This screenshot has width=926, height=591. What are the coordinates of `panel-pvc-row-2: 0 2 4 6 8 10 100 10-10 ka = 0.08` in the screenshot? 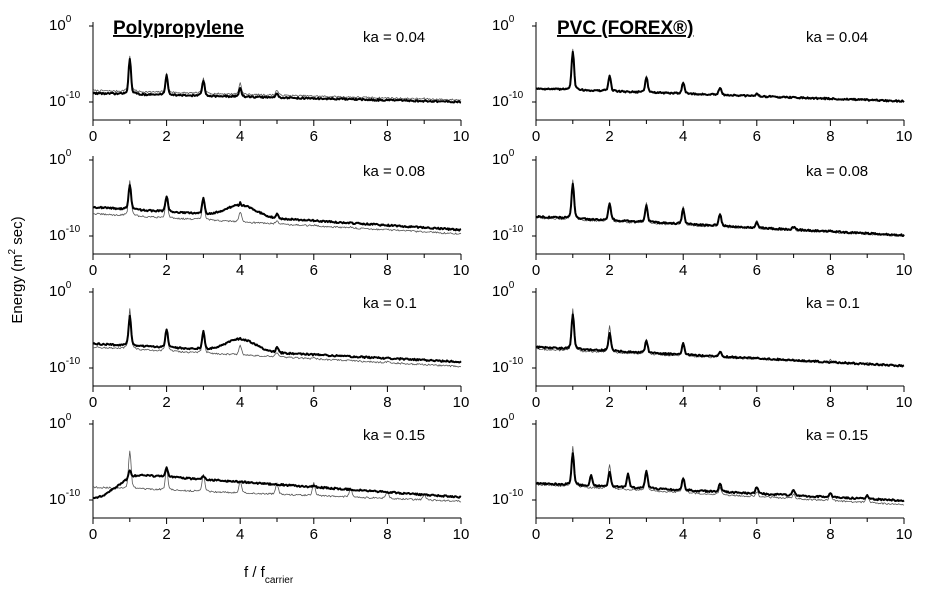 It's located at (702, 213).